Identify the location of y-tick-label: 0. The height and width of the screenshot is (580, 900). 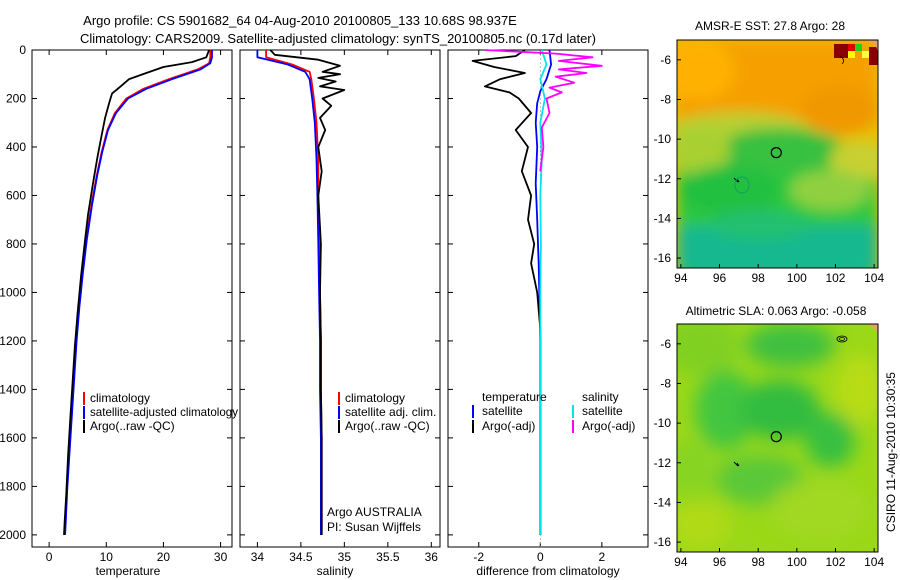
(22, 50).